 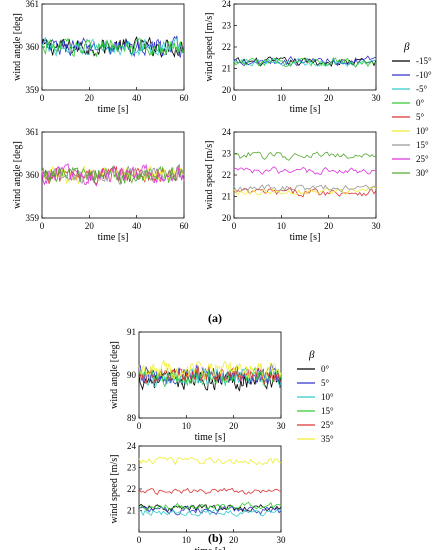 What do you see at coordinates (422, 159) in the screenshot?
I see `legend-a-entry: 25°` at bounding box center [422, 159].